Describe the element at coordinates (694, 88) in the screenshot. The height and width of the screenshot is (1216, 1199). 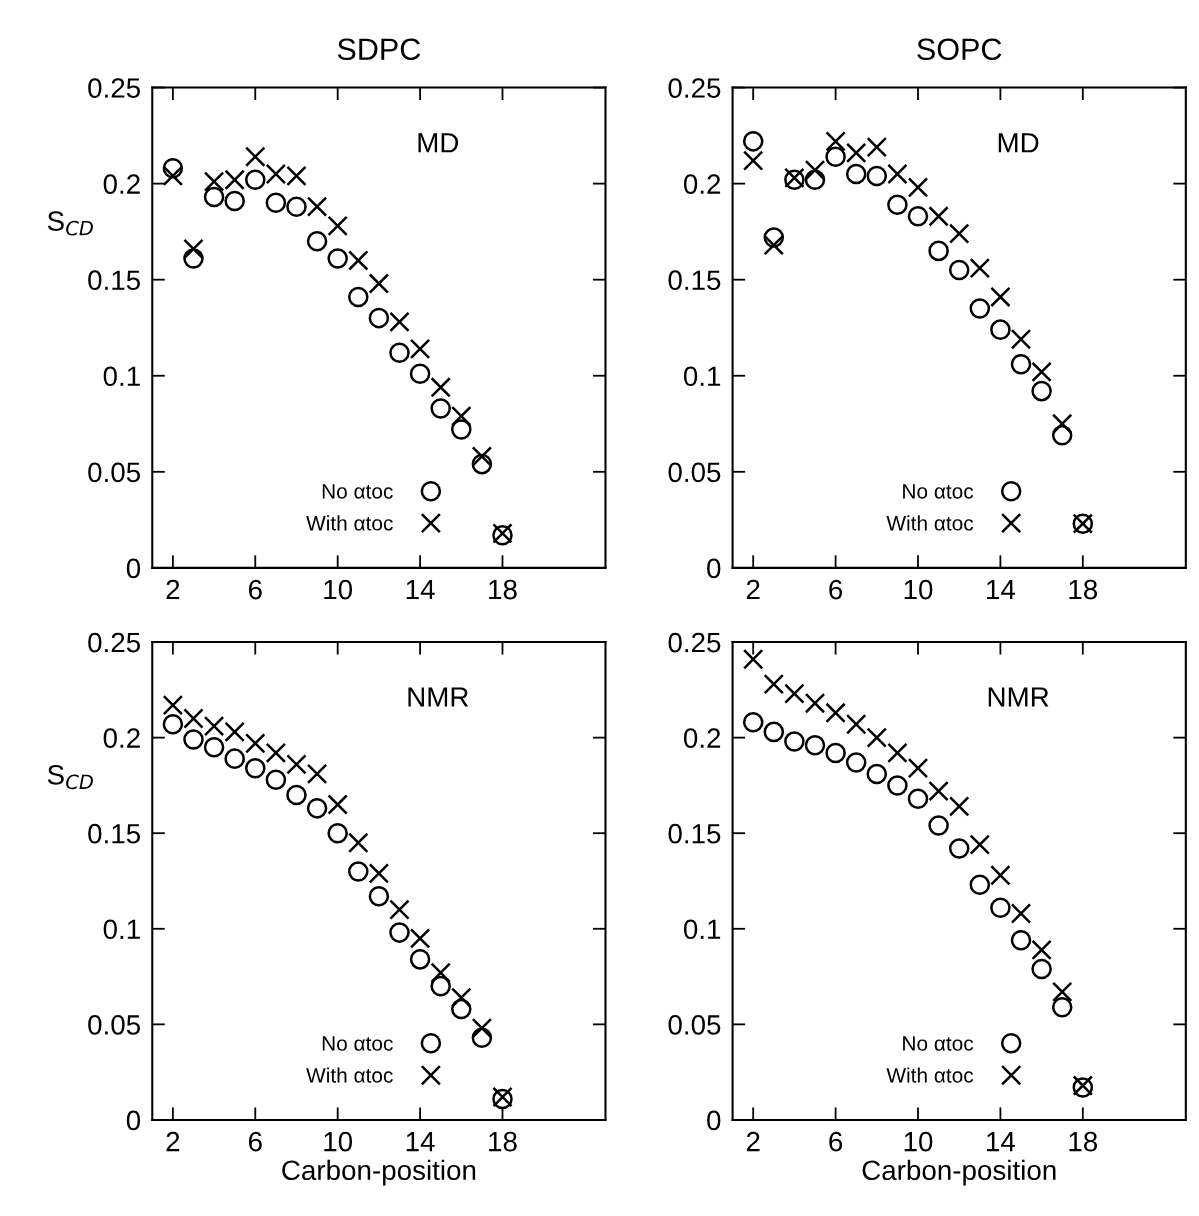
I see `y-tick-label: 0.25` at that location.